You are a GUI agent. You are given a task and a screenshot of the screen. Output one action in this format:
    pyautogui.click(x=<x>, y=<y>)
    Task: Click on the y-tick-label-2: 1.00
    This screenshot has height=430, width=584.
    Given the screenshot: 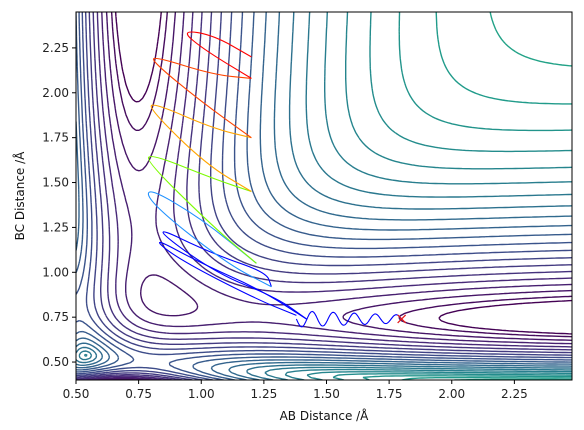 What is the action you would take?
    pyautogui.click(x=55, y=272)
    